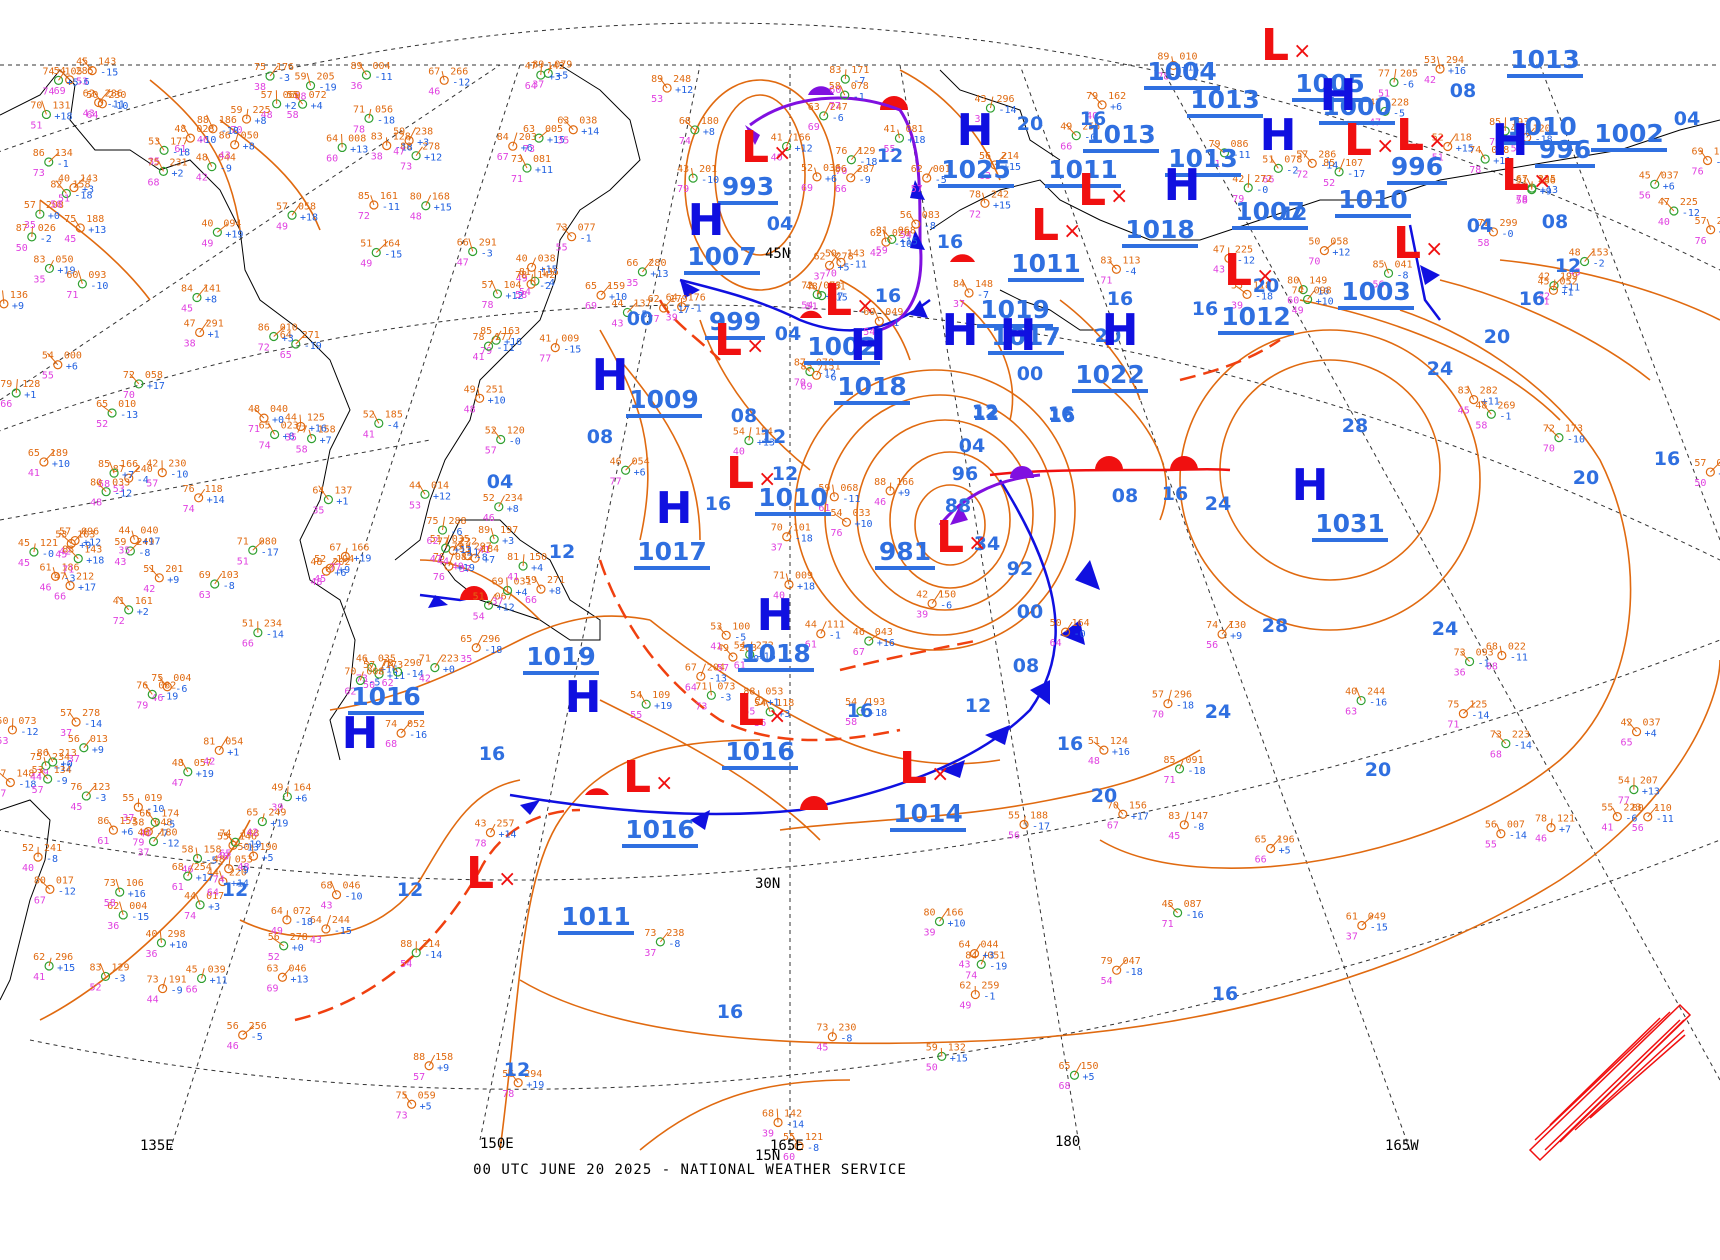 Image resolution: width=1720 pixels, height=1260 pixels. Describe the element at coordinates (723, 668) in the screenshot. I see `station-dewpoint: 57` at that location.